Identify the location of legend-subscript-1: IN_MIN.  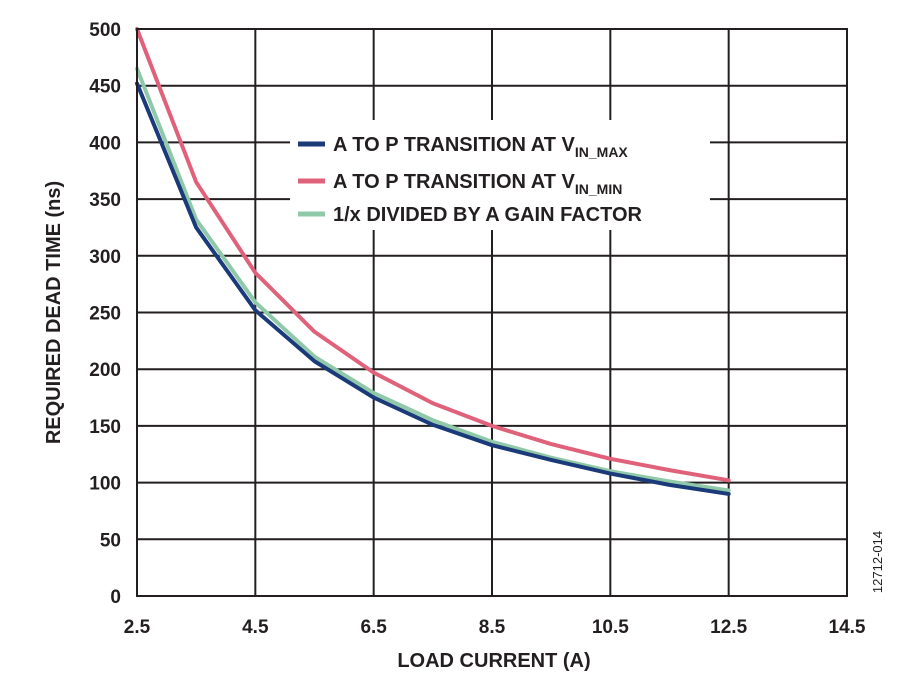
(598, 189).